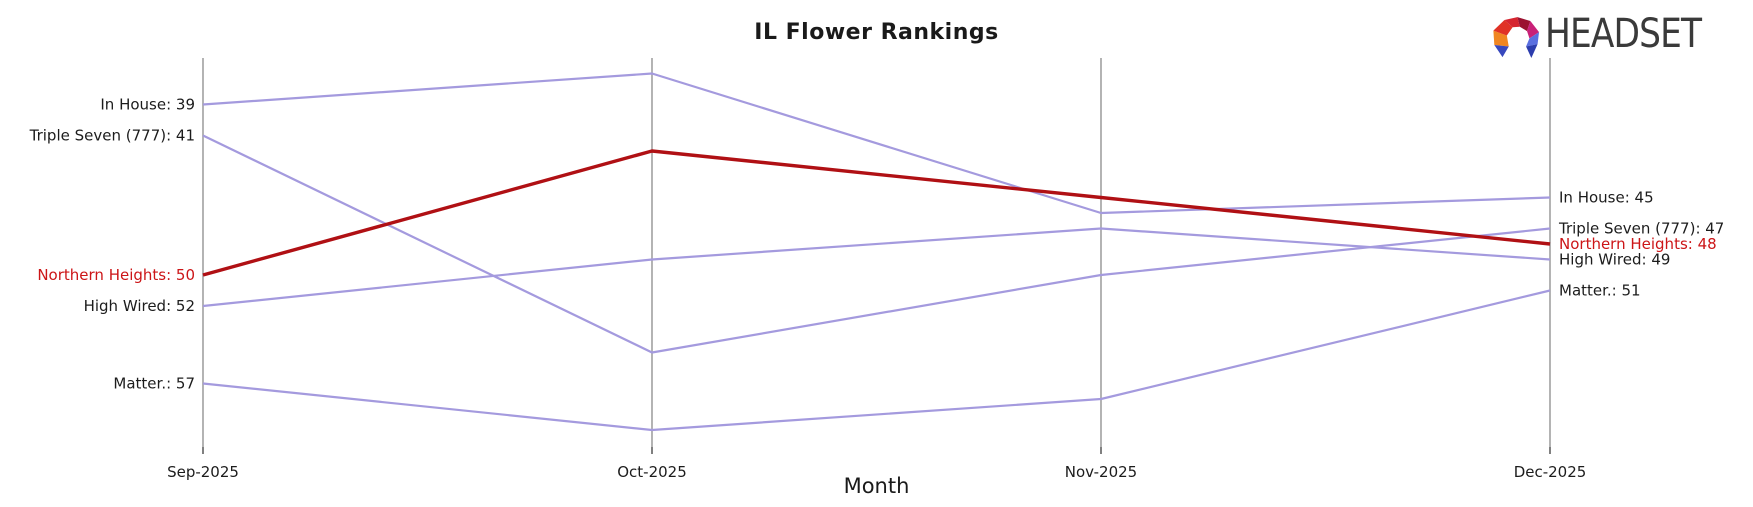  Describe the element at coordinates (876, 32) in the screenshot. I see `chart-title: IL Flower Rankings` at that location.